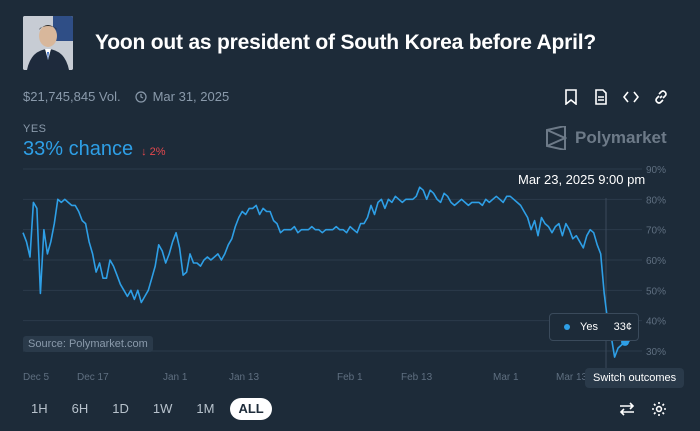 The width and height of the screenshot is (700, 431). I want to click on x-tick-label: Mar 1, so click(506, 377).